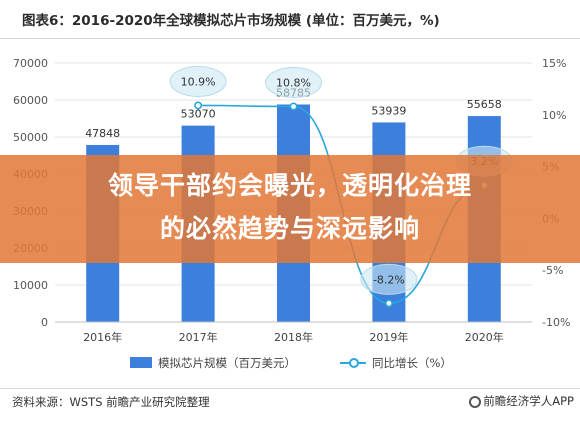 The width and height of the screenshot is (580, 423). Describe the element at coordinates (388, 337) in the screenshot. I see `x-tick-label: 2019年` at that location.